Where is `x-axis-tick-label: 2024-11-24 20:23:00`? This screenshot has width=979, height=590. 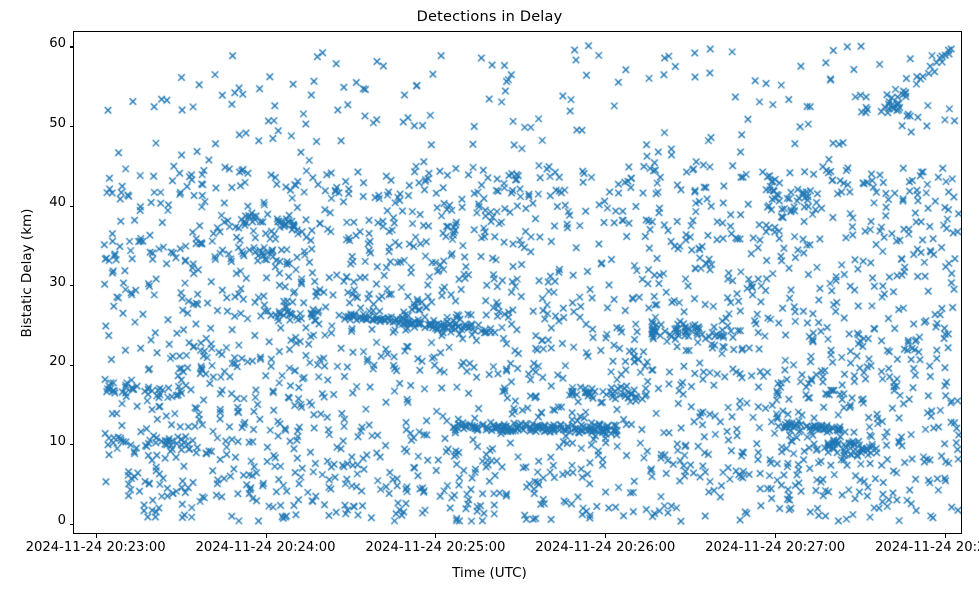
x-axis-tick-label: 2024-11-24 20:23:00 is located at coordinates (95, 547).